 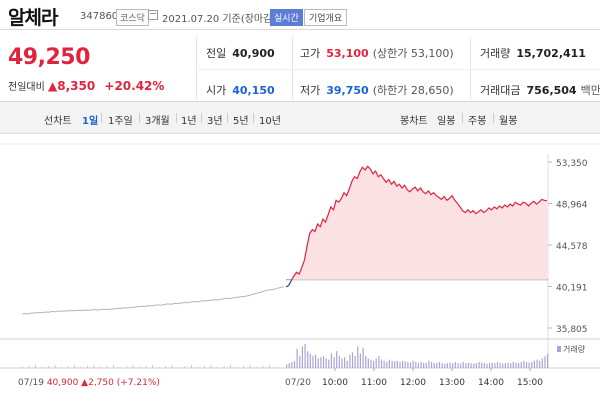 What do you see at coordinates (270, 121) in the screenshot?
I see `tab-10year: 10년` at bounding box center [270, 121].